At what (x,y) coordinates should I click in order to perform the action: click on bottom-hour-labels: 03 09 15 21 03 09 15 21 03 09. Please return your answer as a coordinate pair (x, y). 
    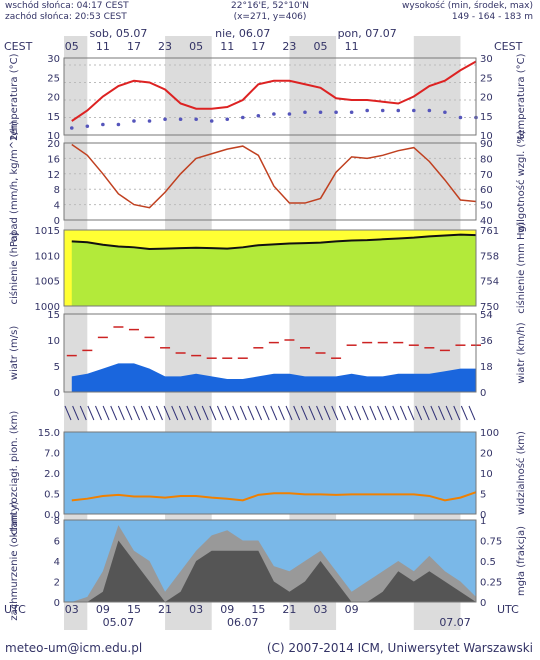
    Looking at the image, I should click on (212, 609).